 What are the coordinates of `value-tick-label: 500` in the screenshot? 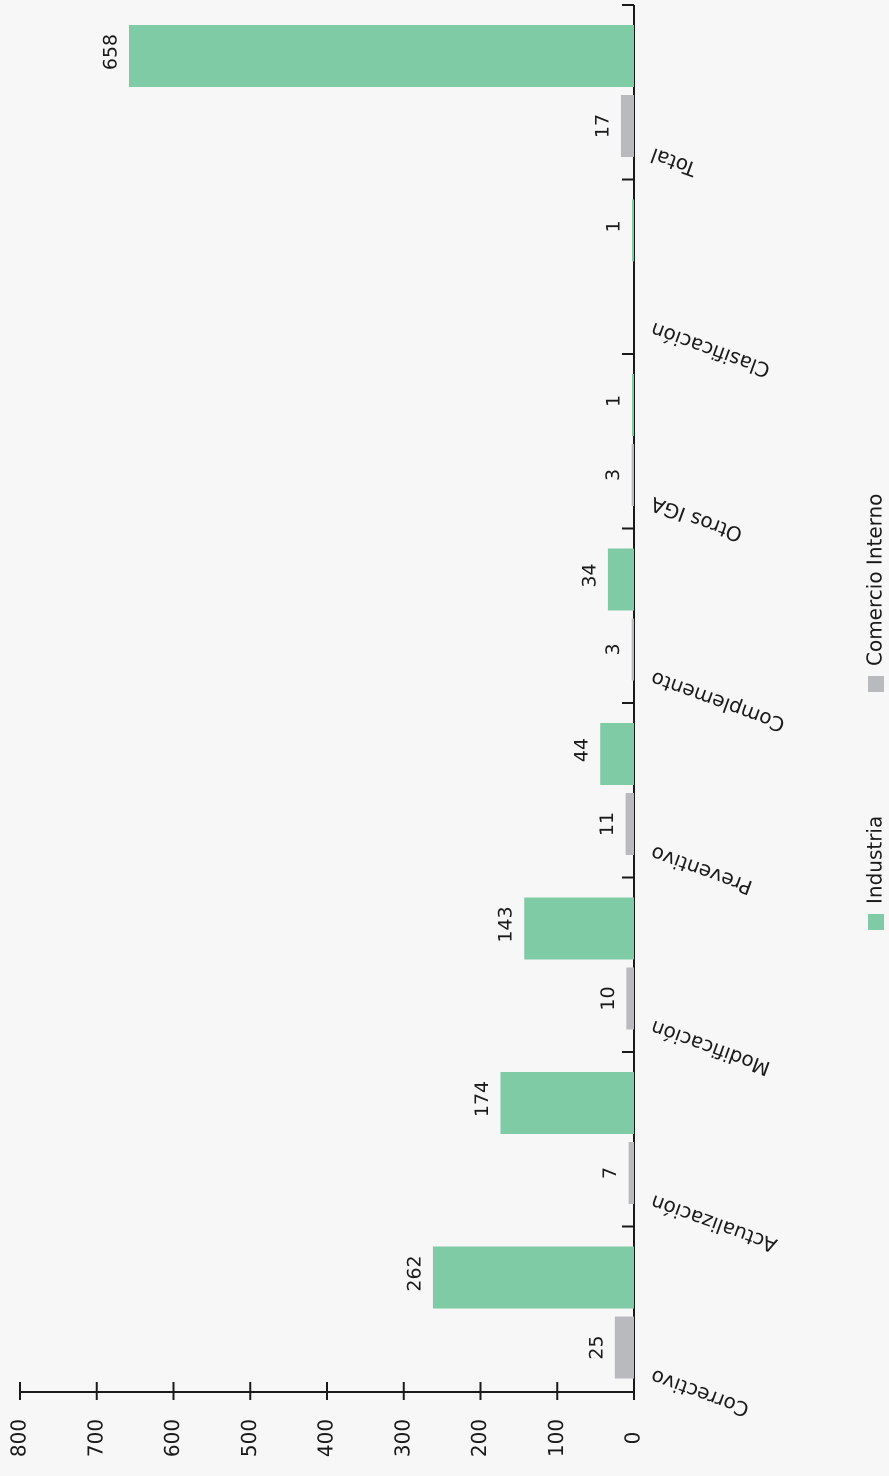 It's located at (249, 1438).